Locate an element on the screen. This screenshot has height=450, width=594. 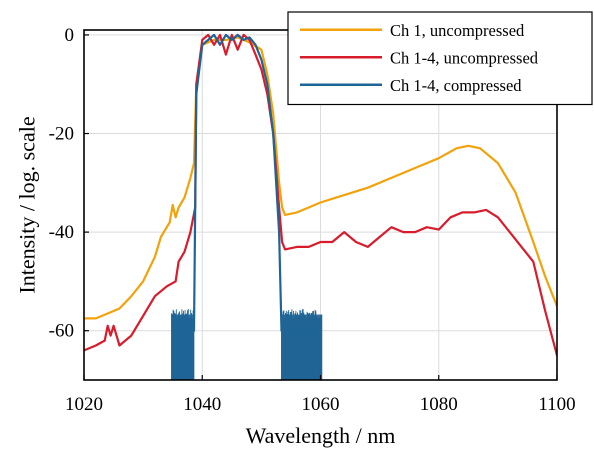
y-tick-label: -40 is located at coordinates (61, 232).